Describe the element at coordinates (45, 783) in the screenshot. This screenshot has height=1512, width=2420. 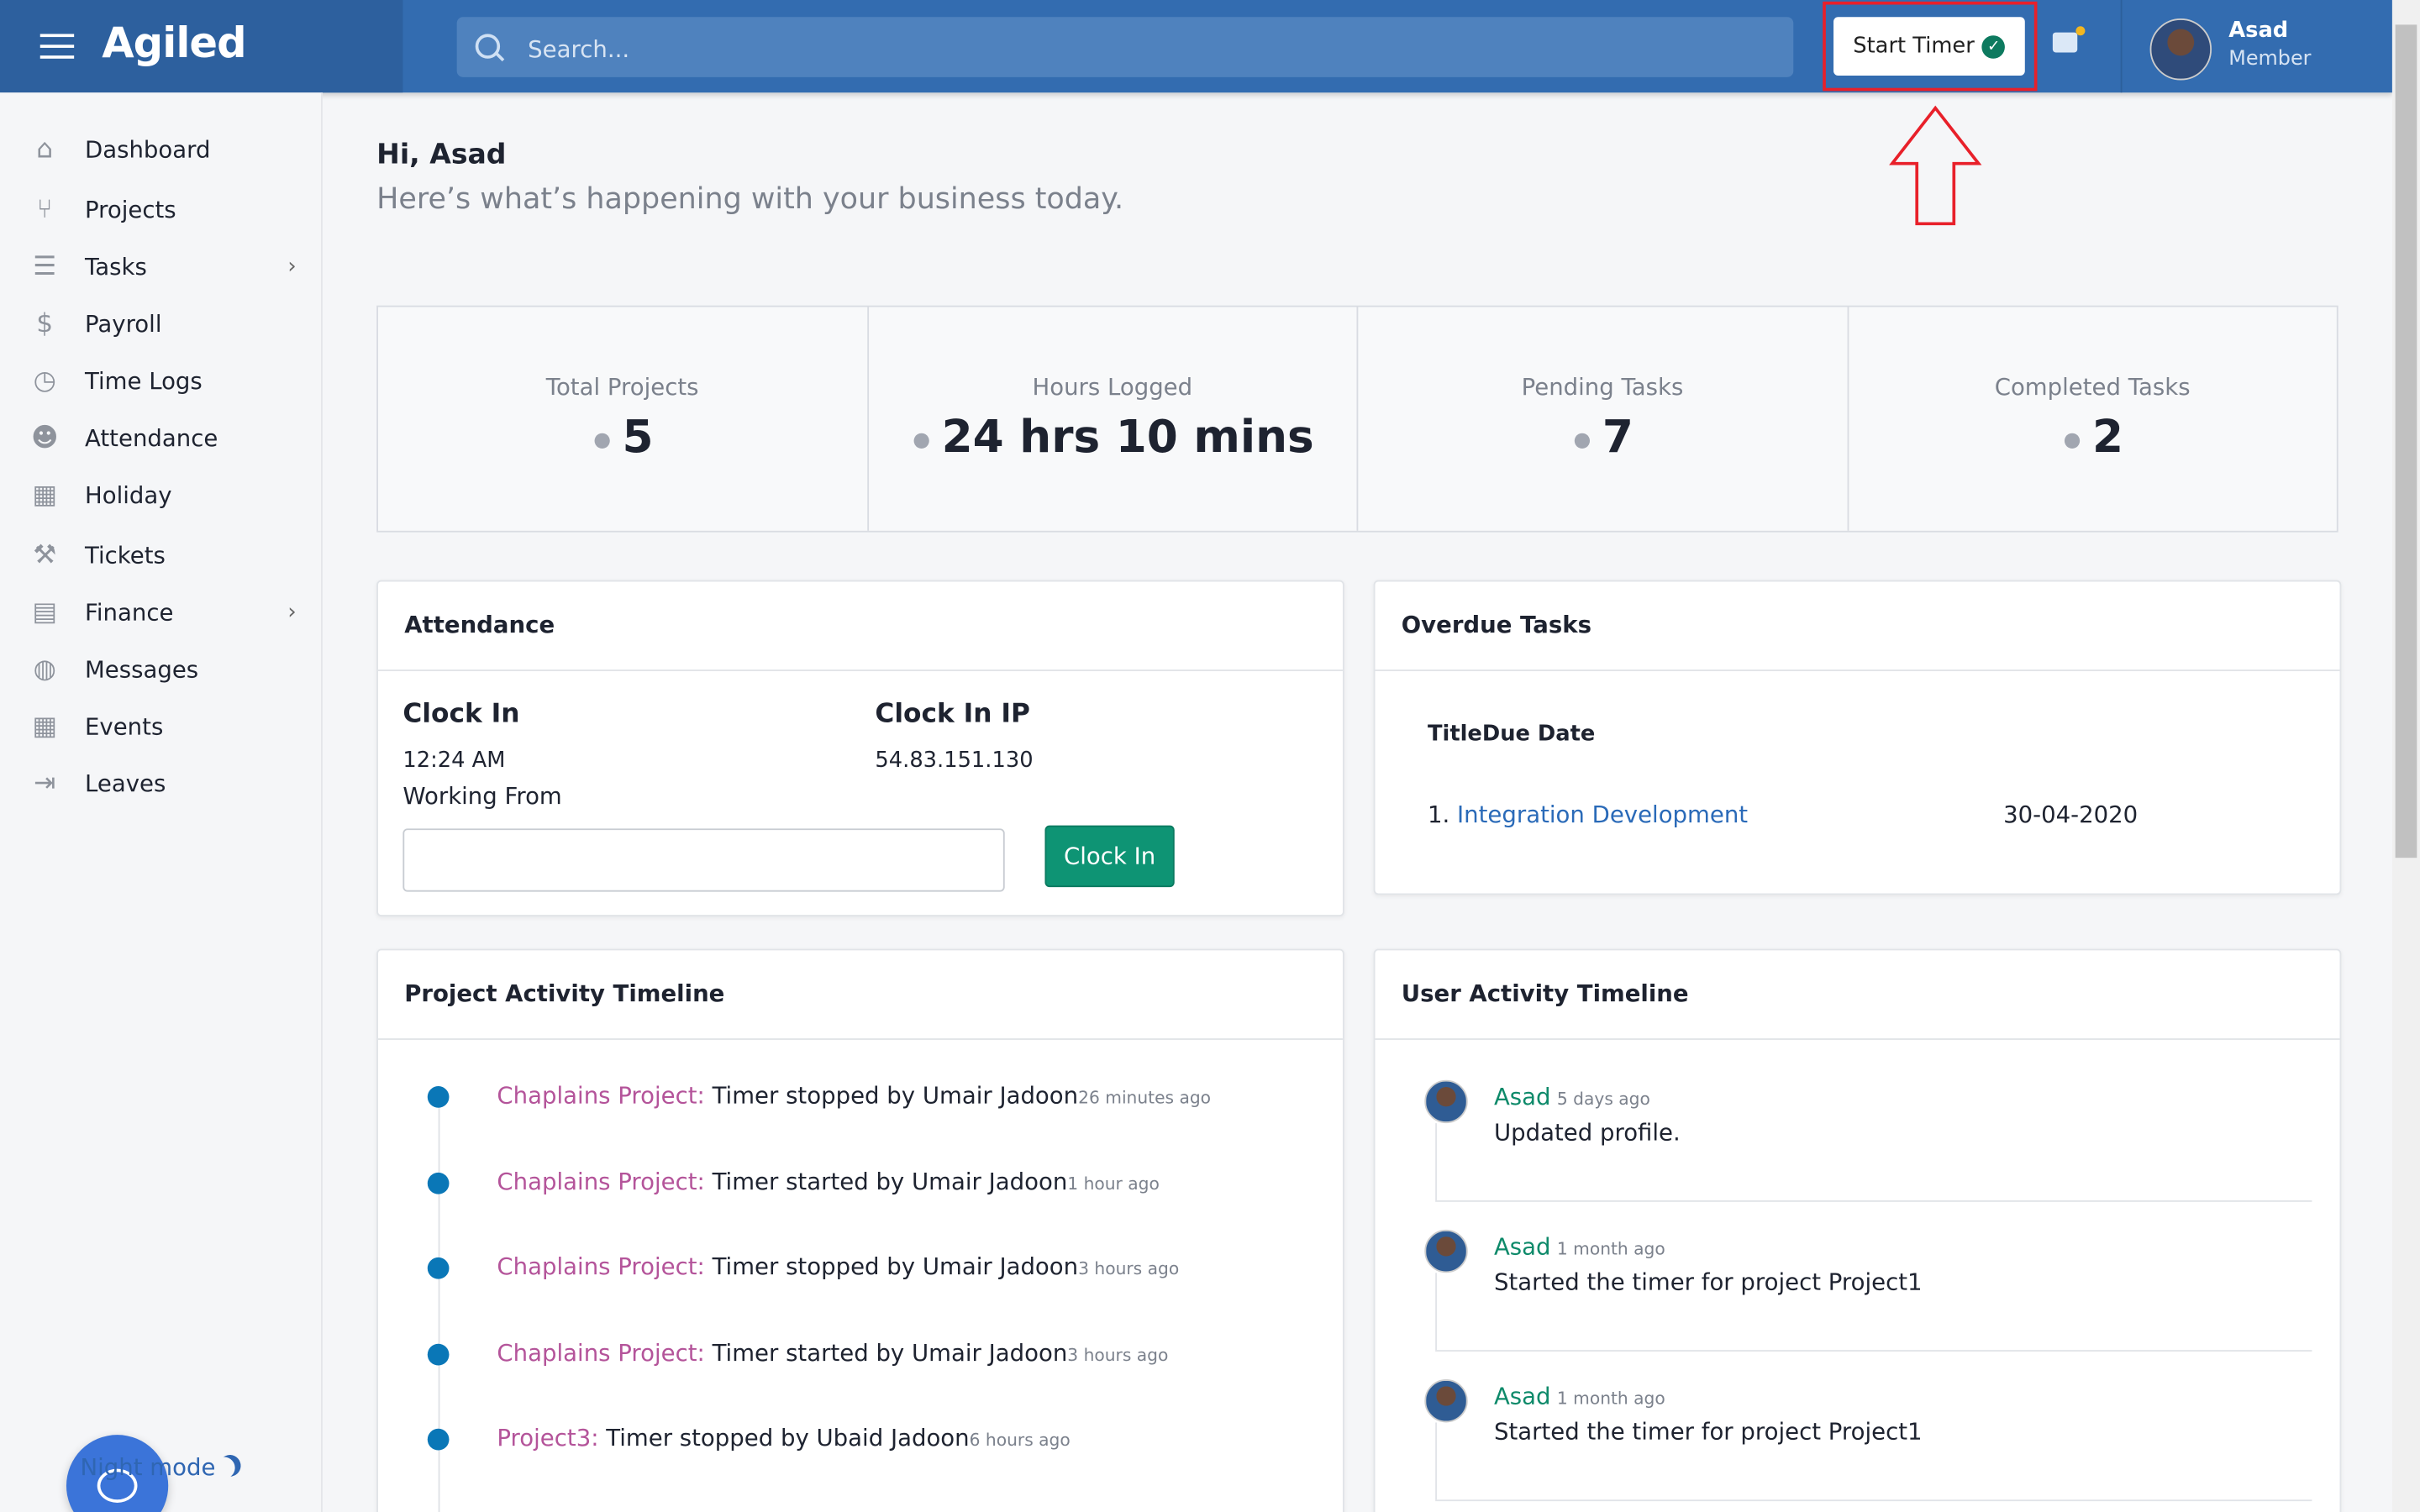
I see `sign-out-icon: ⇥` at that location.